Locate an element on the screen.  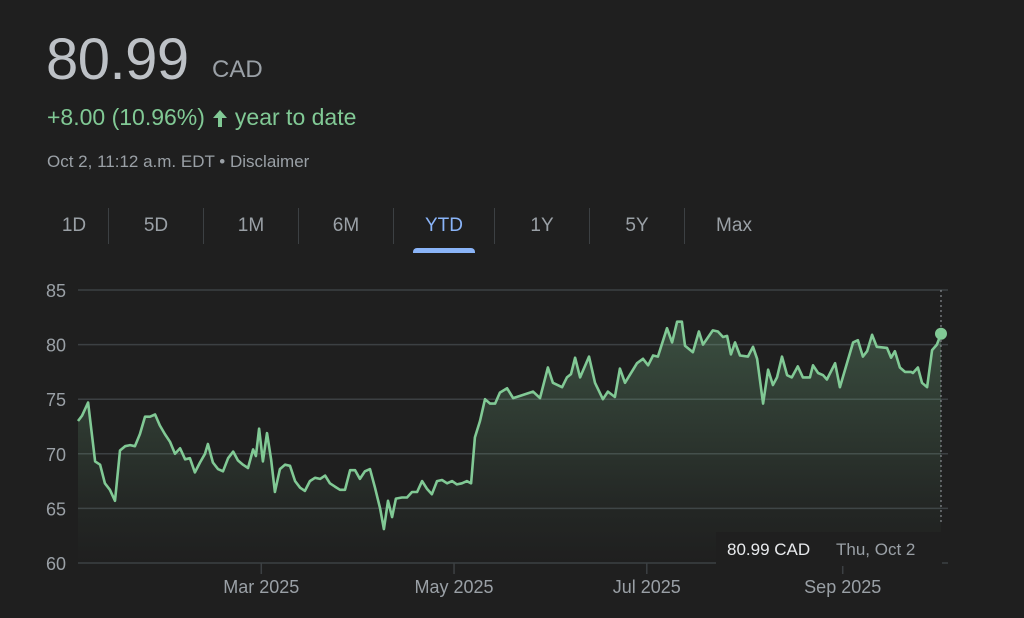
tooltip-date: Thu, Oct 2 is located at coordinates (875, 549).